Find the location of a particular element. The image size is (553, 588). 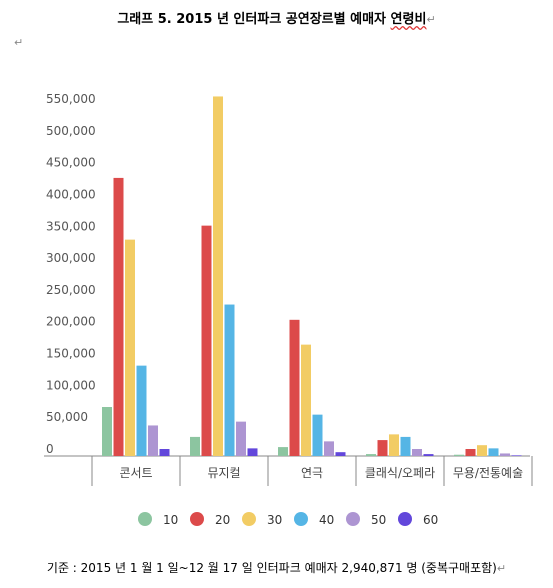

legend-label: 60 is located at coordinates (430, 520).